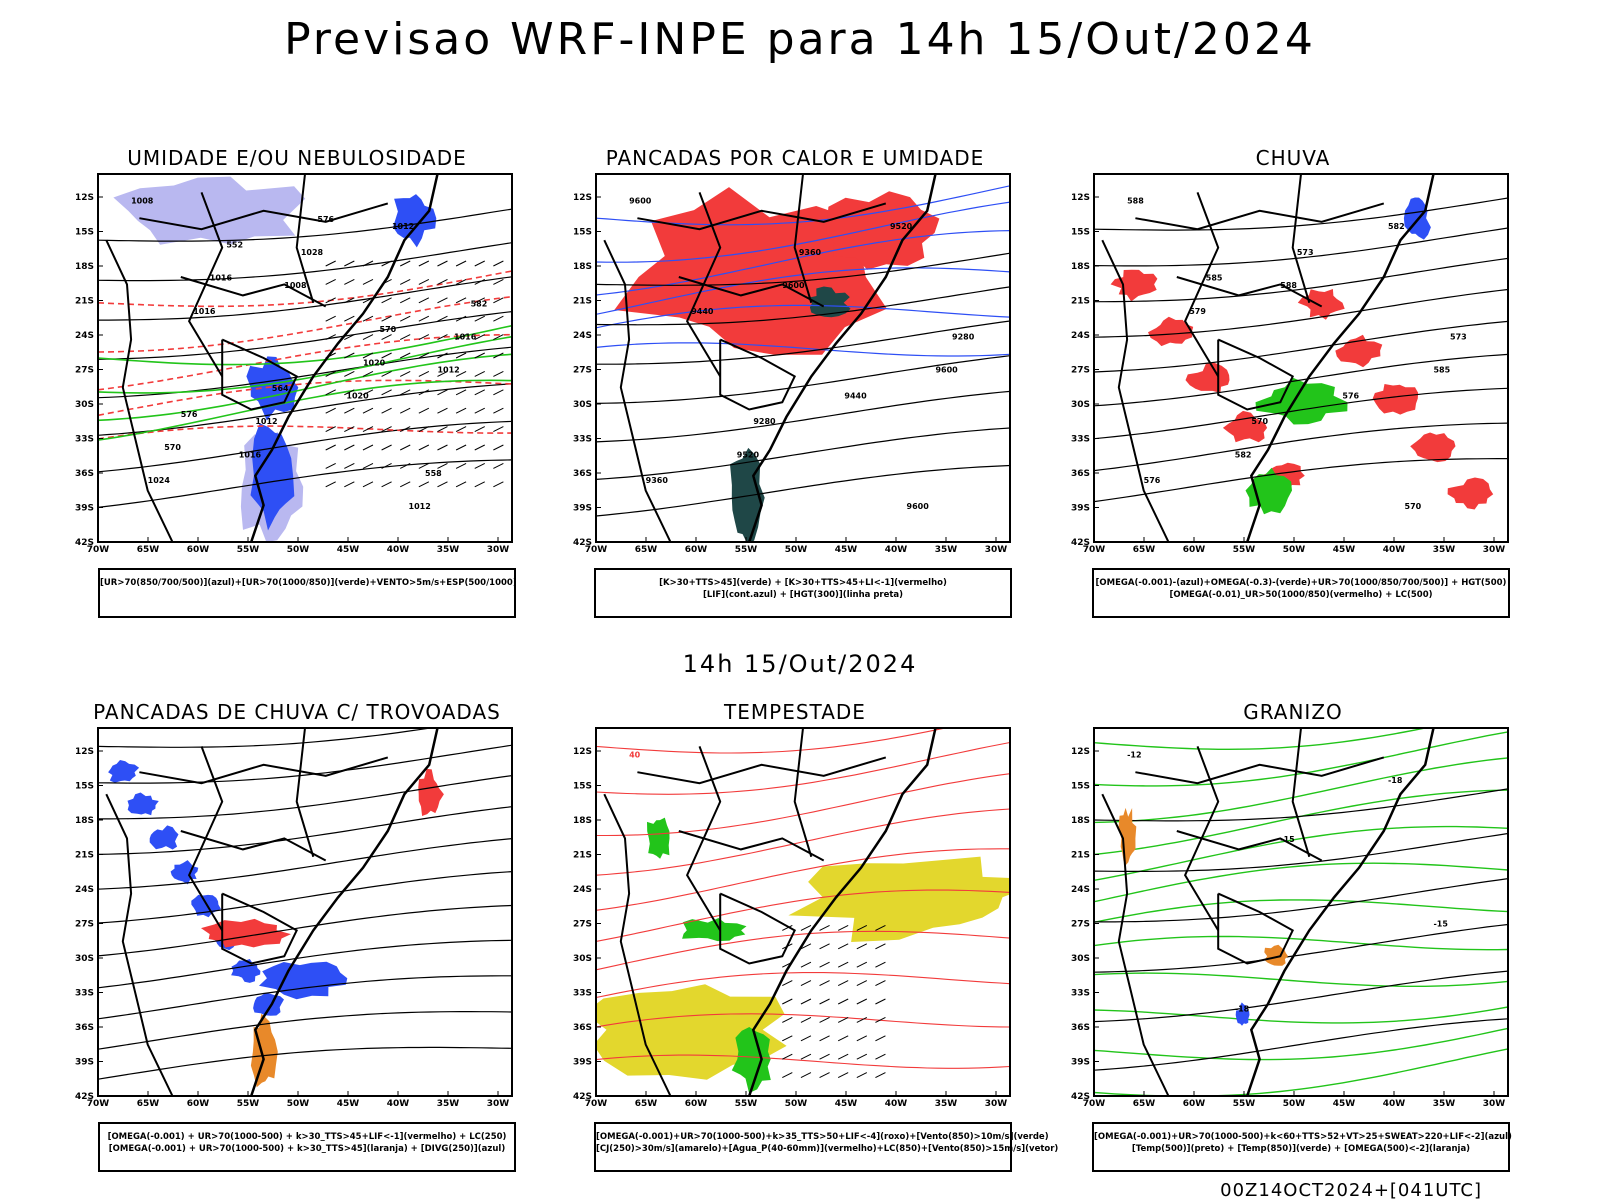  What do you see at coordinates (312, 252) in the screenshot?
I see `contour-label: 1028` at bounding box center [312, 252].